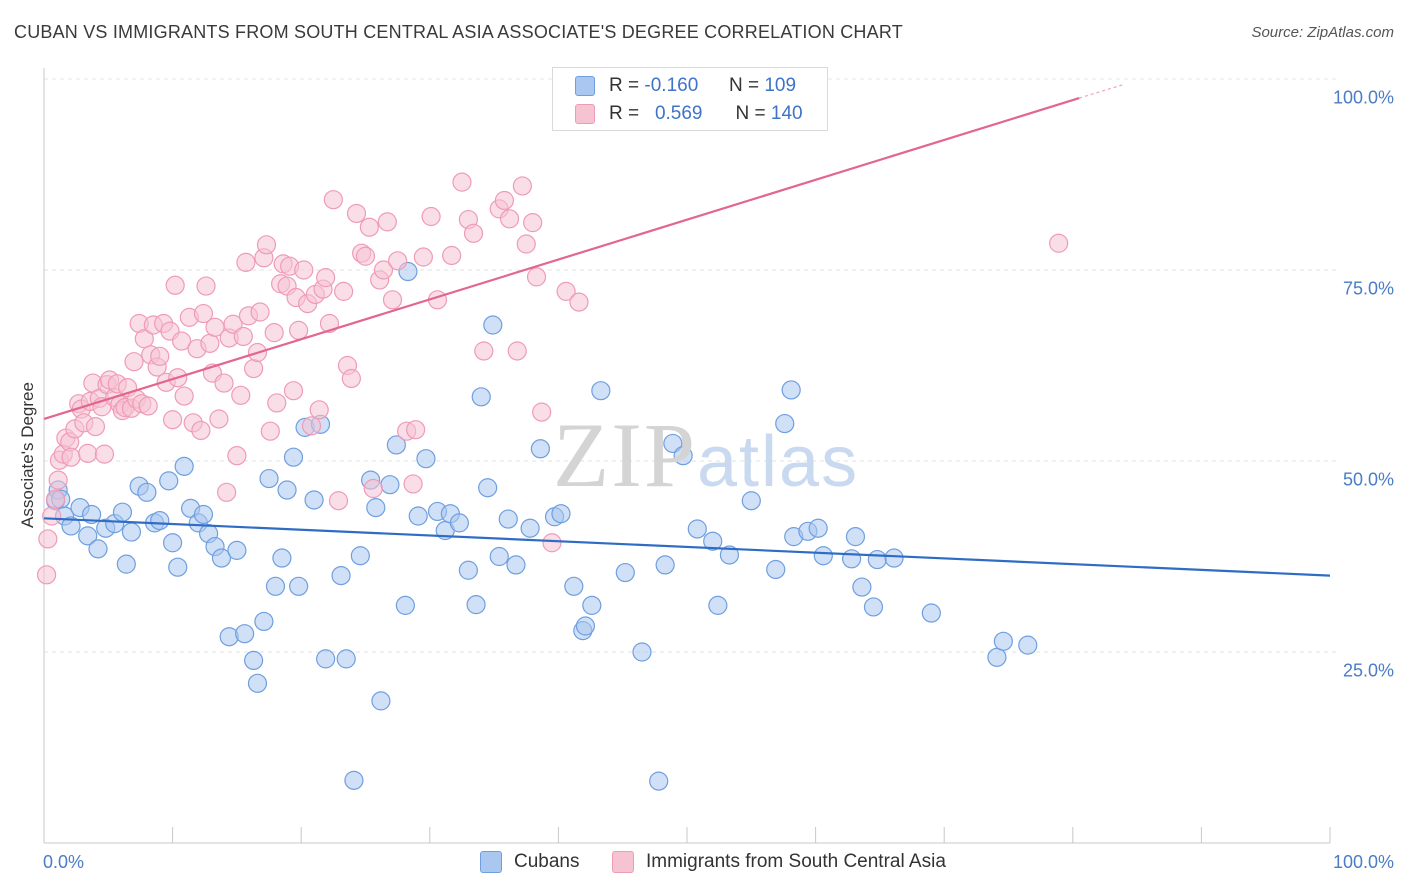  I want to click on legend-n-label: N =, so click(750, 113).